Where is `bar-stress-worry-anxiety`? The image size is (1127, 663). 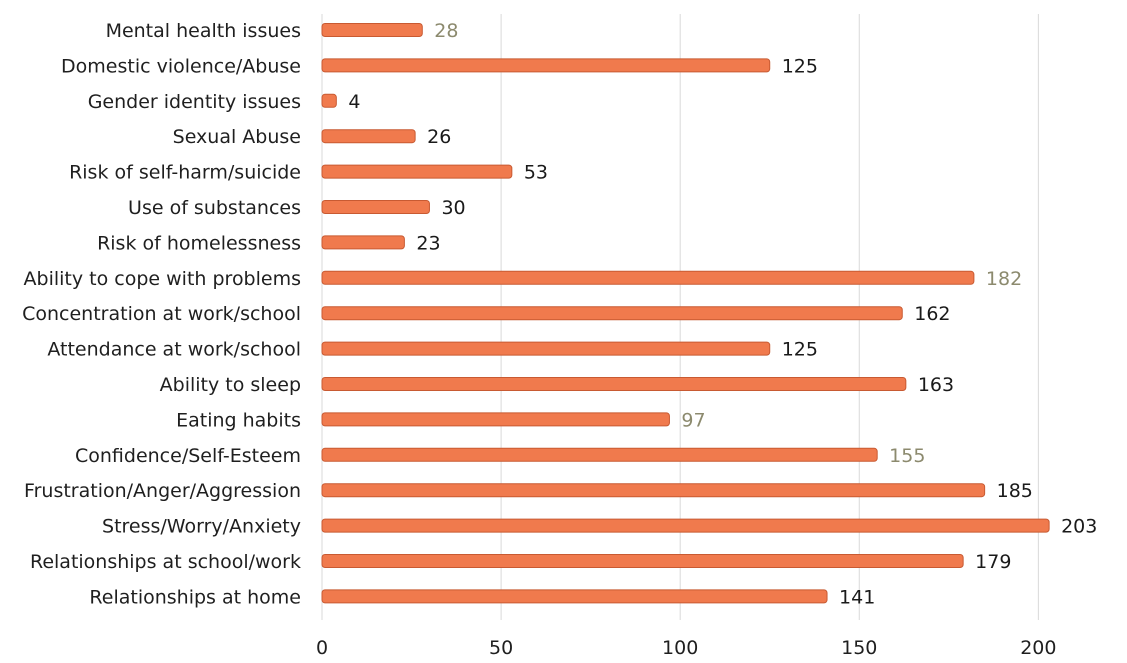 bar-stress-worry-anxiety is located at coordinates (685, 525).